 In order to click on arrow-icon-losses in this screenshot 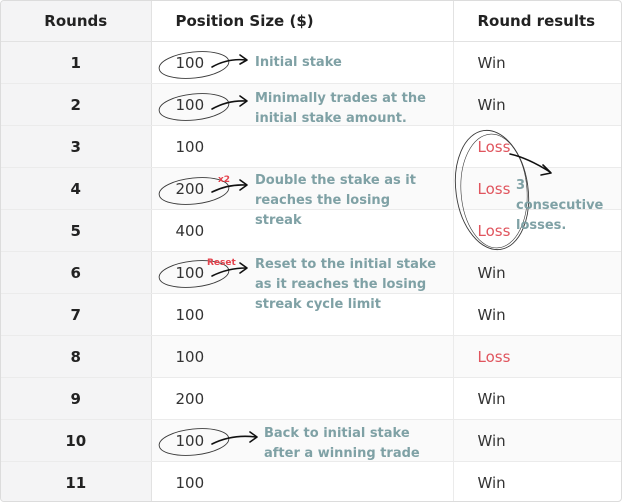, I will do `click(530, 163)`.